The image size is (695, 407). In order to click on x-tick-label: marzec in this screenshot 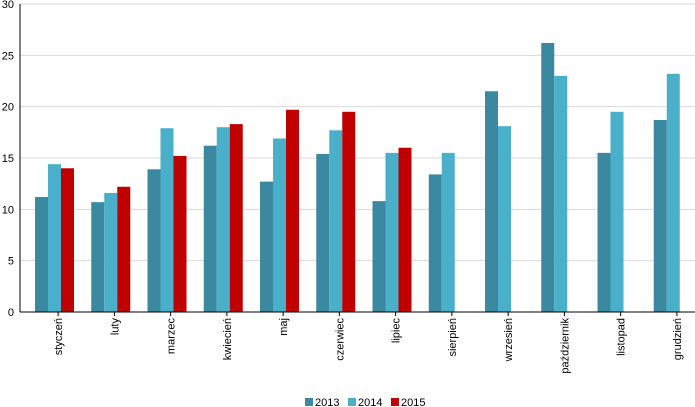, I will do `click(172, 336)`.